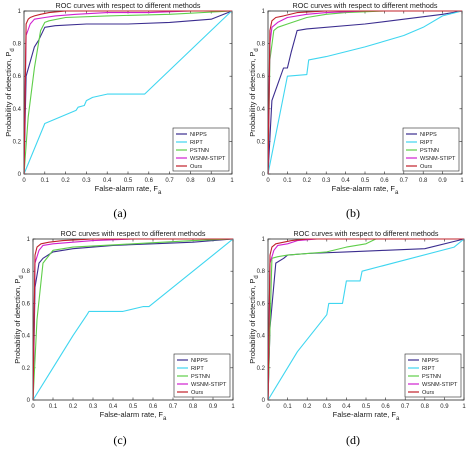  I want to click on series-line-pstnn, so click(365, 92).